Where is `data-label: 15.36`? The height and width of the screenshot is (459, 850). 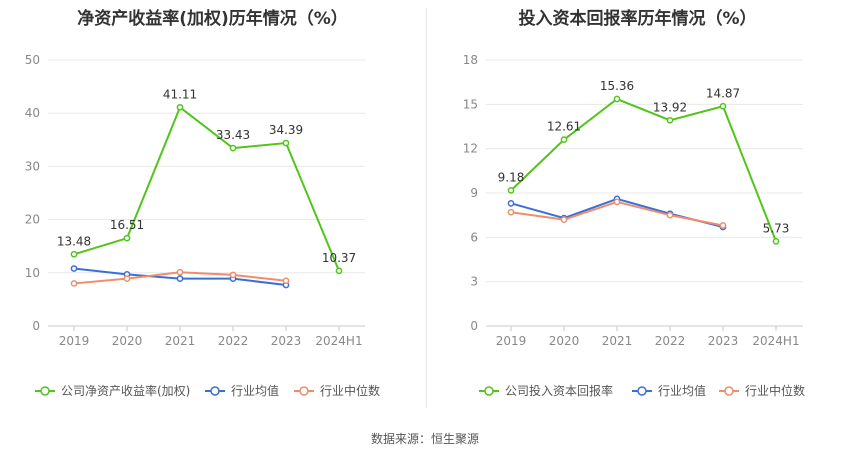 data-label: 15.36 is located at coordinates (617, 86).